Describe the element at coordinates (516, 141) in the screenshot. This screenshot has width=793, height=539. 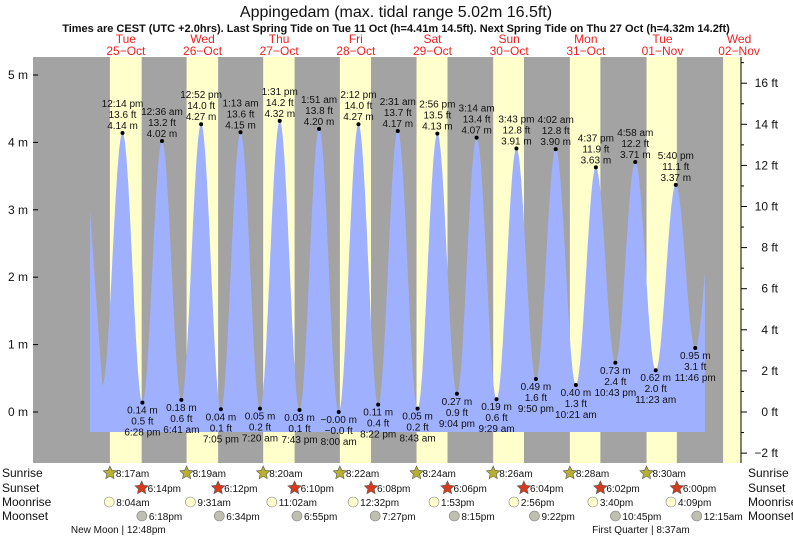
I see `tide-label-mm: 3.91 m` at that location.